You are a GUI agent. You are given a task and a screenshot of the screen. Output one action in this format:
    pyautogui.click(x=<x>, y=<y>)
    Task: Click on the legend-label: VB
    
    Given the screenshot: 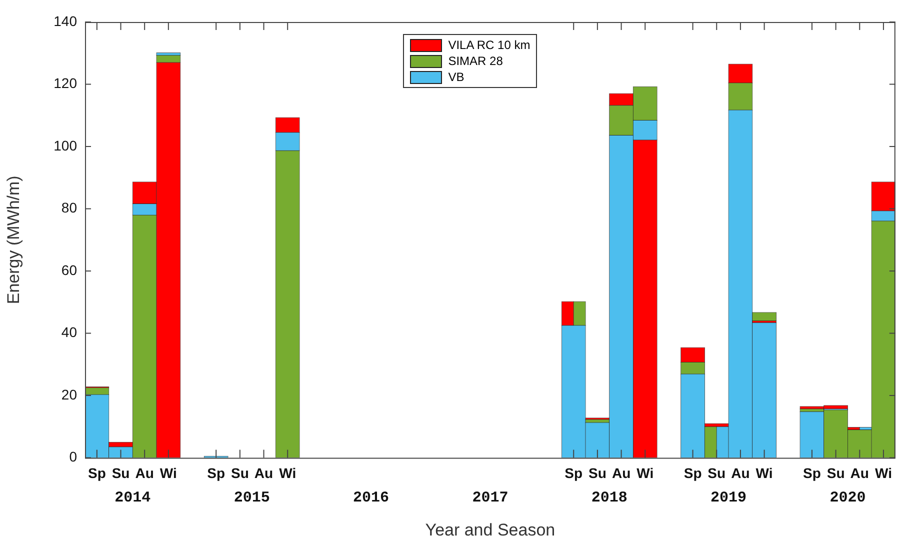 What is the action you would take?
    pyautogui.click(x=456, y=77)
    